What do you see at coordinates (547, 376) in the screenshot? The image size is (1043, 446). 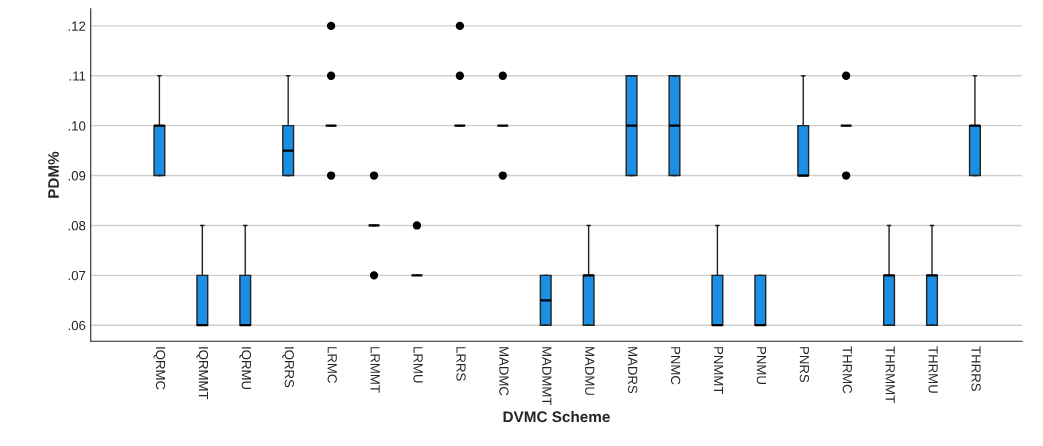 I see `x-tick-label: MADMMT` at bounding box center [547, 376].